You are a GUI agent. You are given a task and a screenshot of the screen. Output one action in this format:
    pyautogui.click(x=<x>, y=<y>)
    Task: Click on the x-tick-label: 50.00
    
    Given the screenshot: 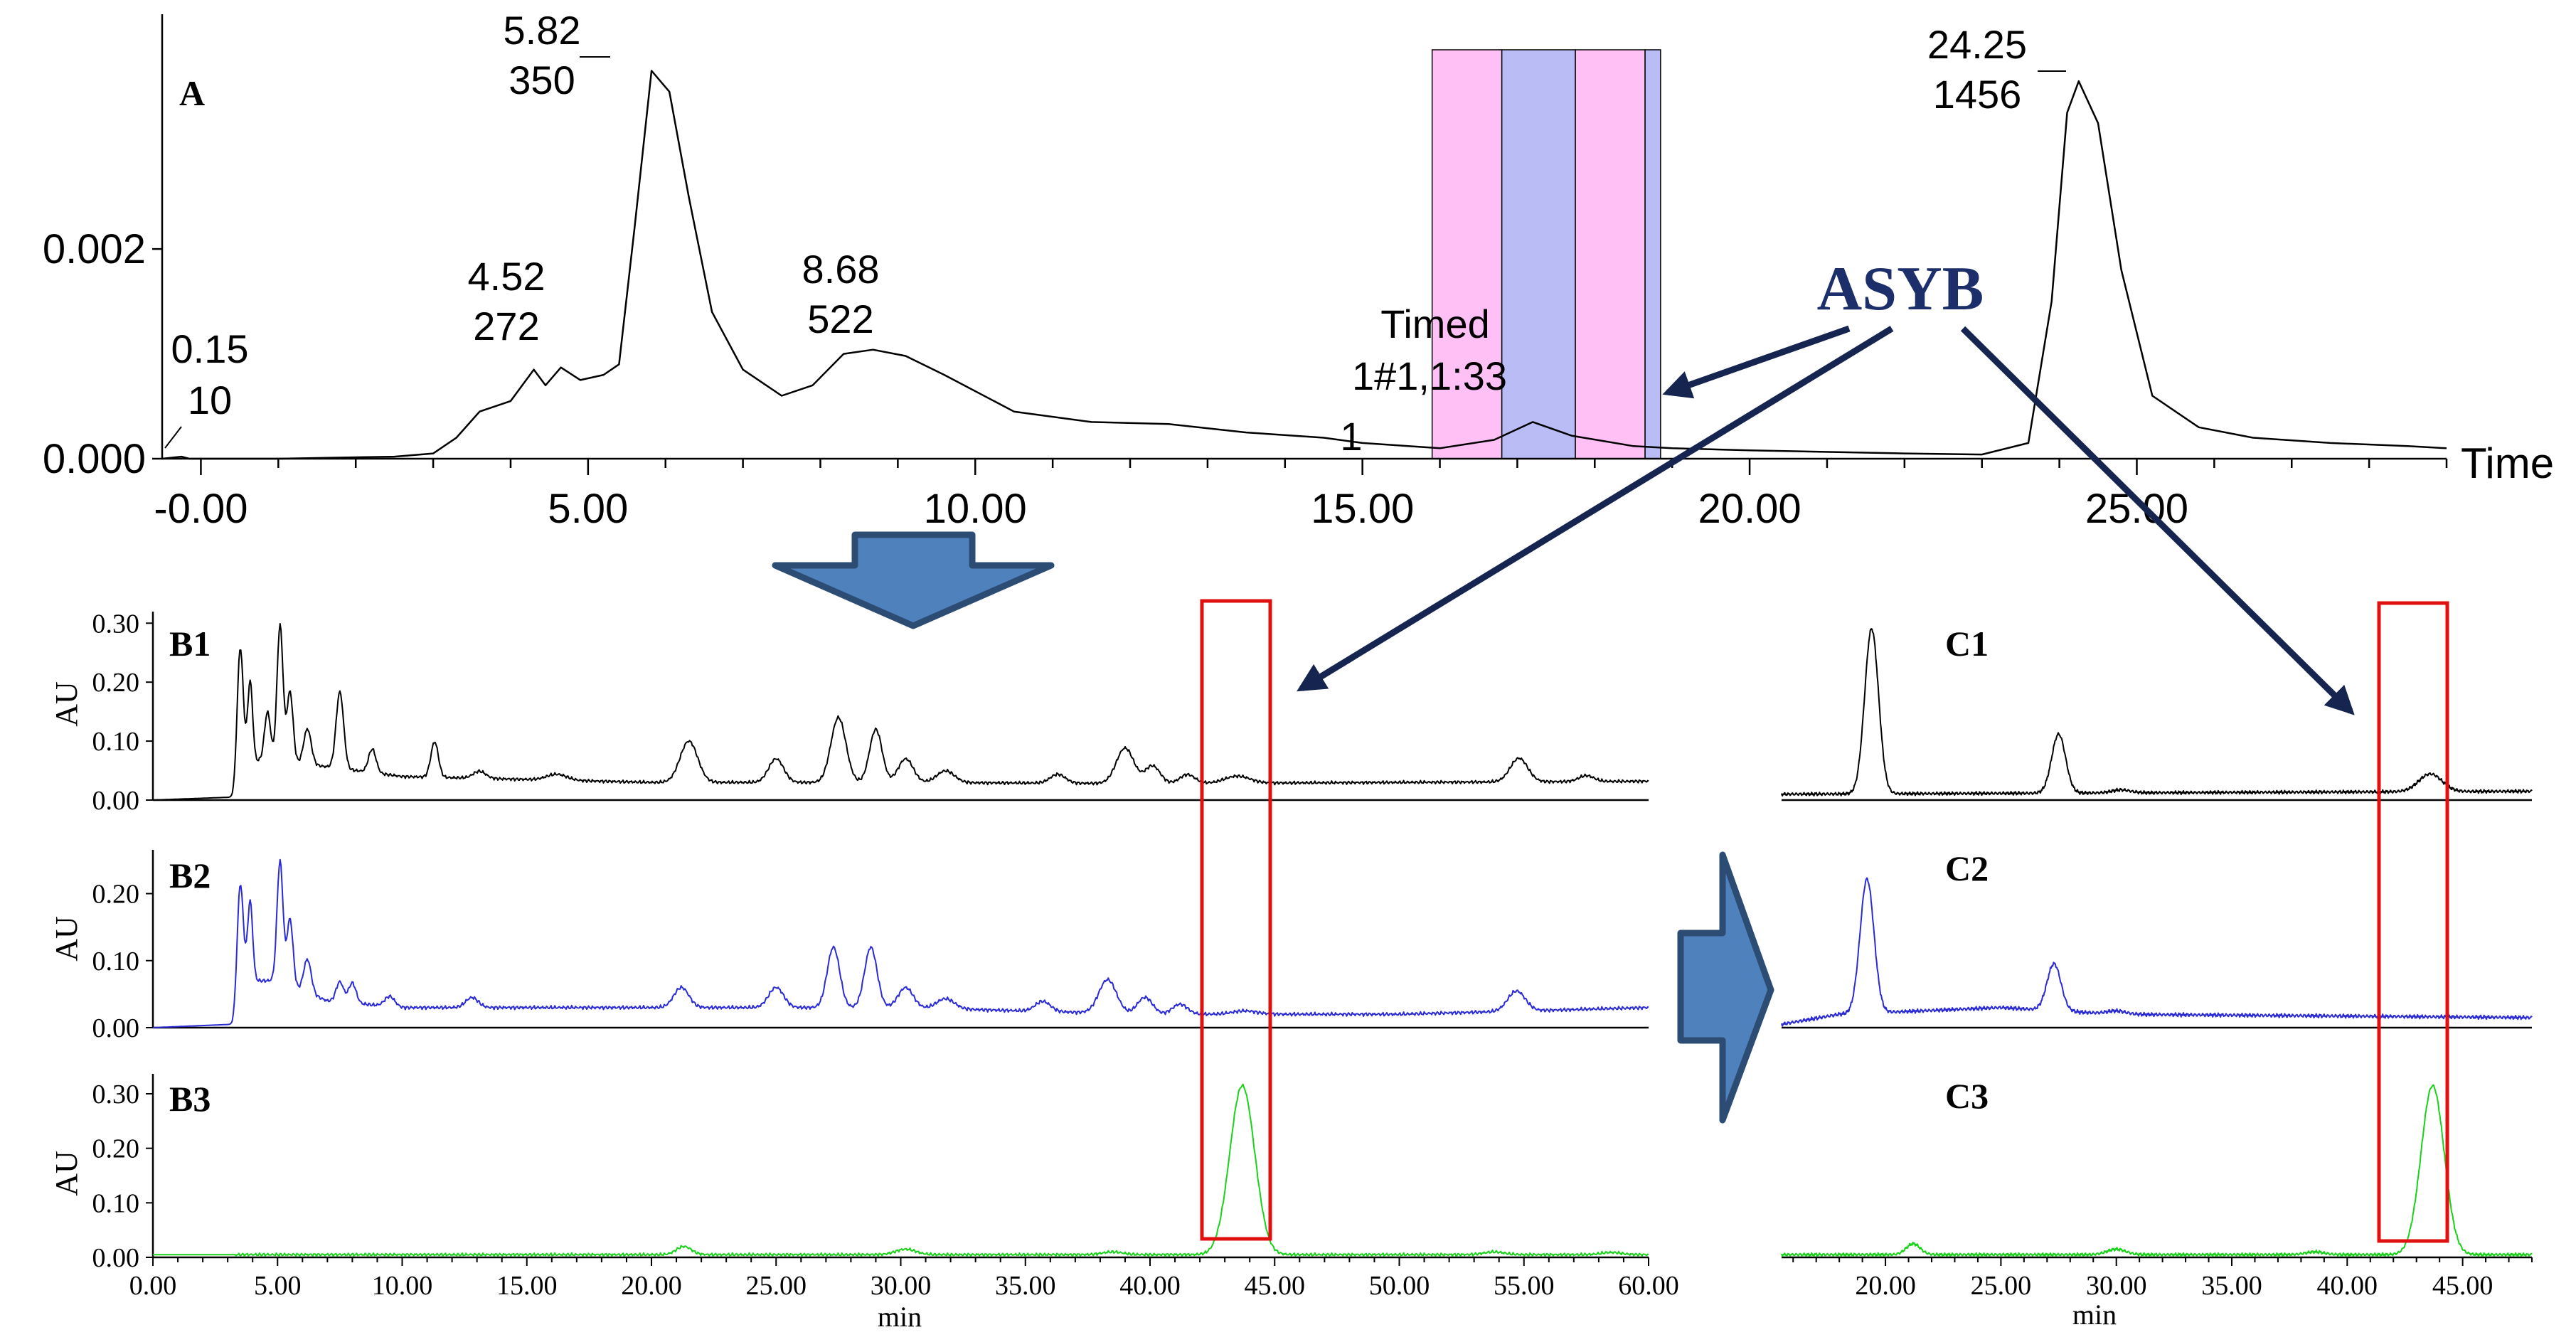 What is the action you would take?
    pyautogui.click(x=1399, y=1286)
    